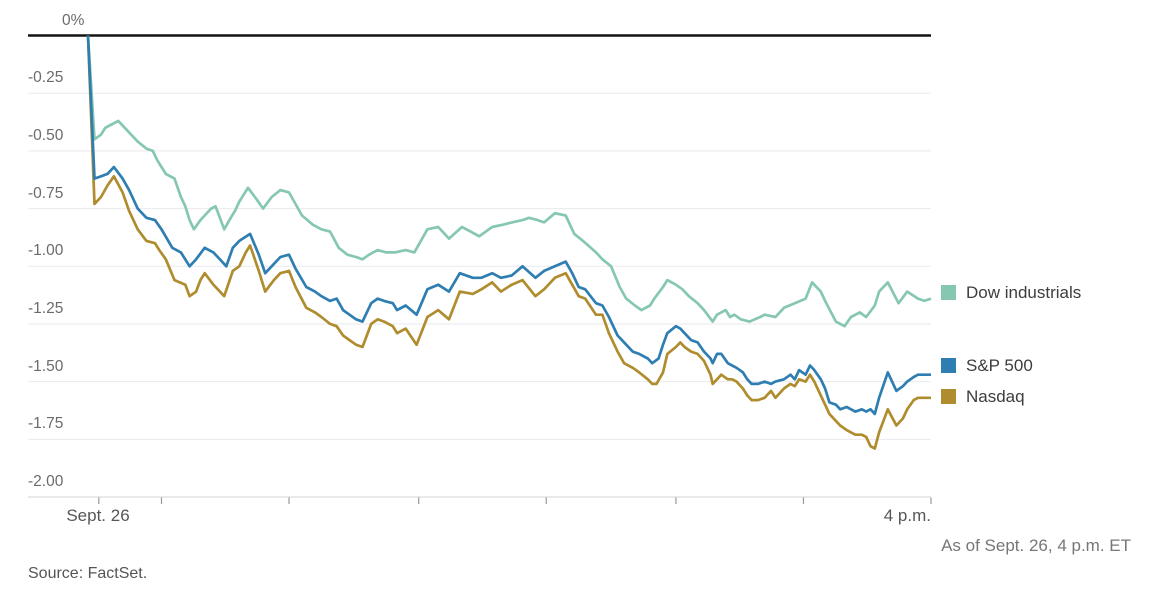 The height and width of the screenshot is (602, 1166). What do you see at coordinates (46, 424) in the screenshot?
I see `y-axis-label: -1.75` at bounding box center [46, 424].